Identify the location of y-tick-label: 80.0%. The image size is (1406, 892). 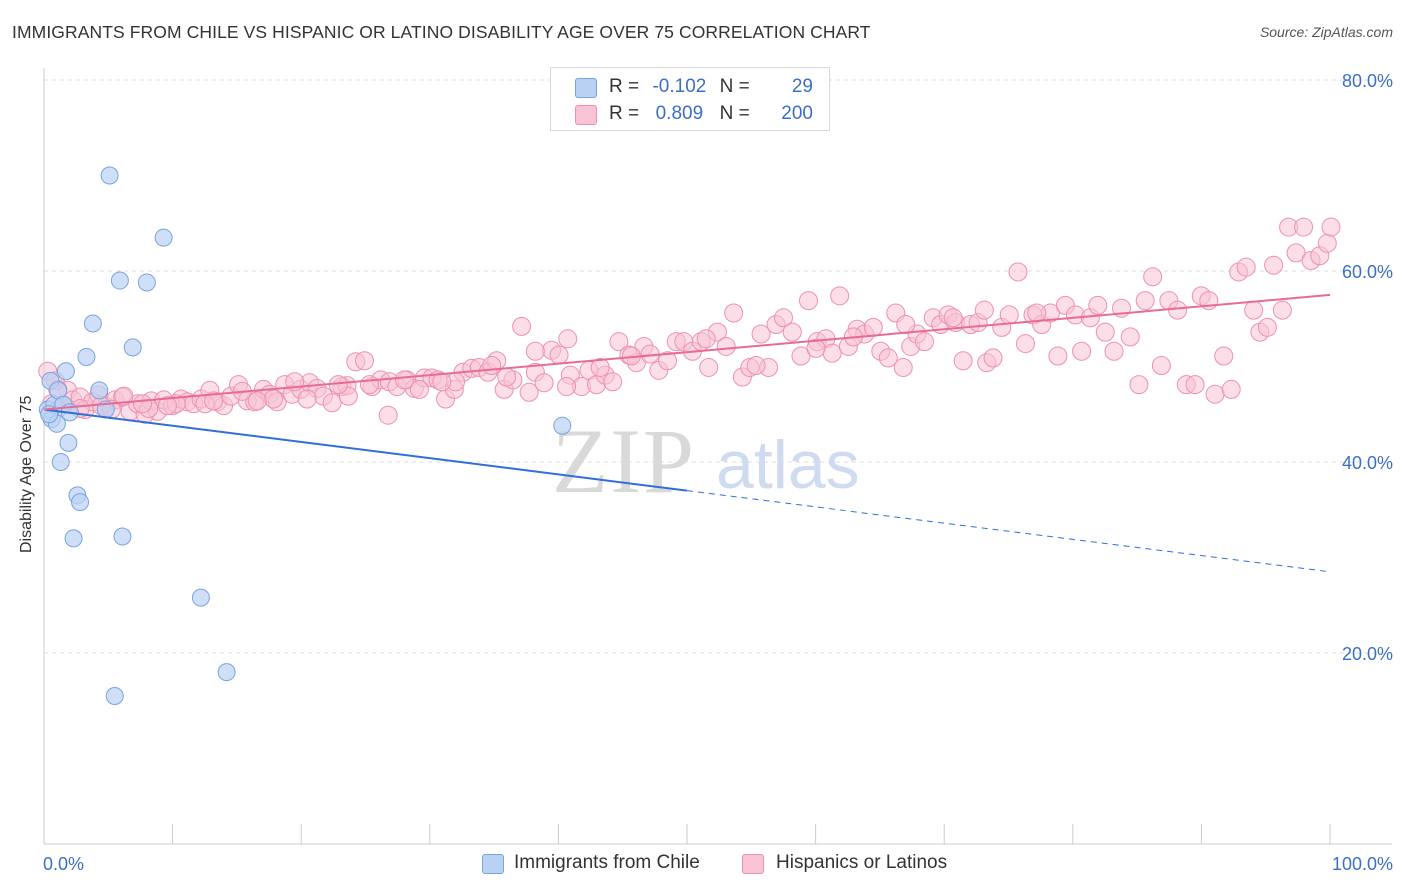
(1367, 81).